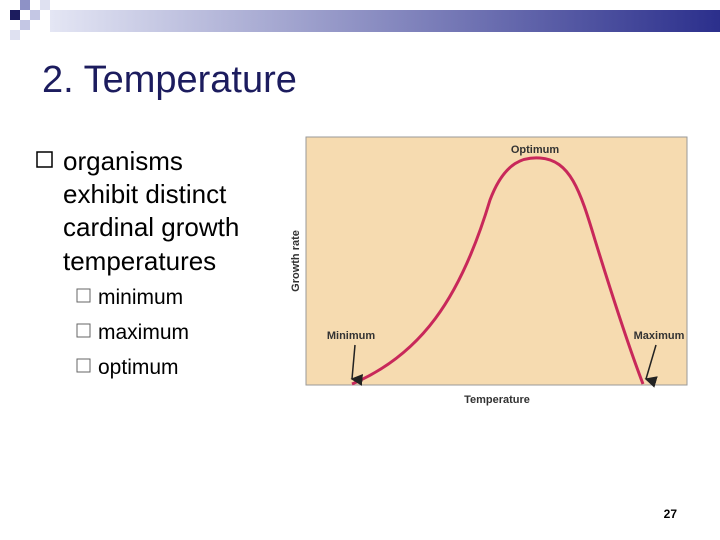 Image resolution: width=720 pixels, height=540 pixels. I want to click on bullet-line: organisms, so click(123, 161).